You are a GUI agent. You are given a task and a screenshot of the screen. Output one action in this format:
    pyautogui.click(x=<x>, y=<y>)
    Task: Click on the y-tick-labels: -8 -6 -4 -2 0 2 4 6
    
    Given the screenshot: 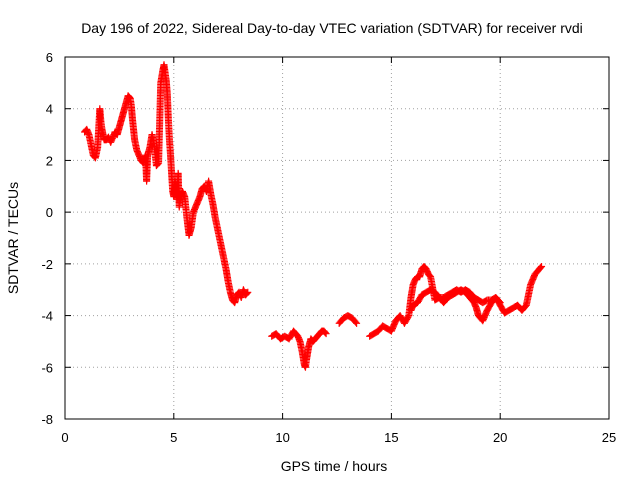 What is the action you would take?
    pyautogui.click(x=47, y=238)
    